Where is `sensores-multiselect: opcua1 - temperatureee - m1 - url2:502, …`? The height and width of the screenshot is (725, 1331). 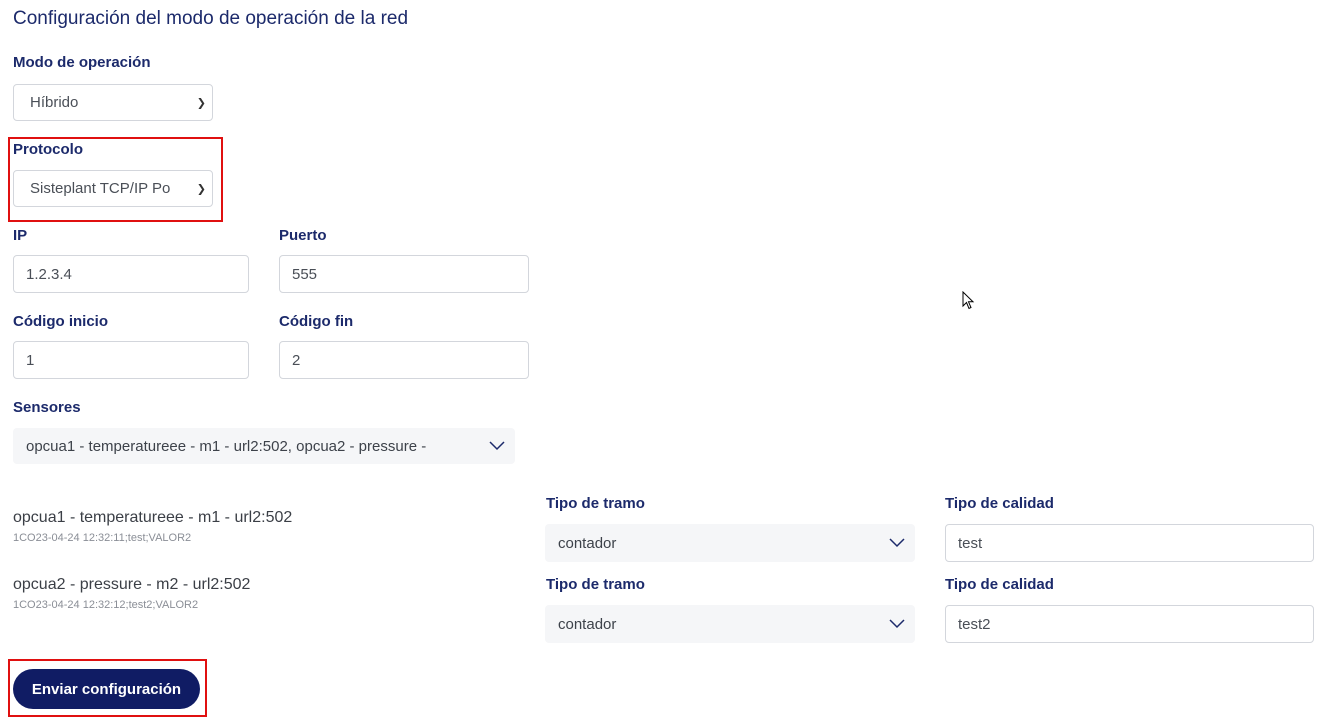 sensores-multiselect: opcua1 - temperatureee - m1 - url2:502, … is located at coordinates (264, 446).